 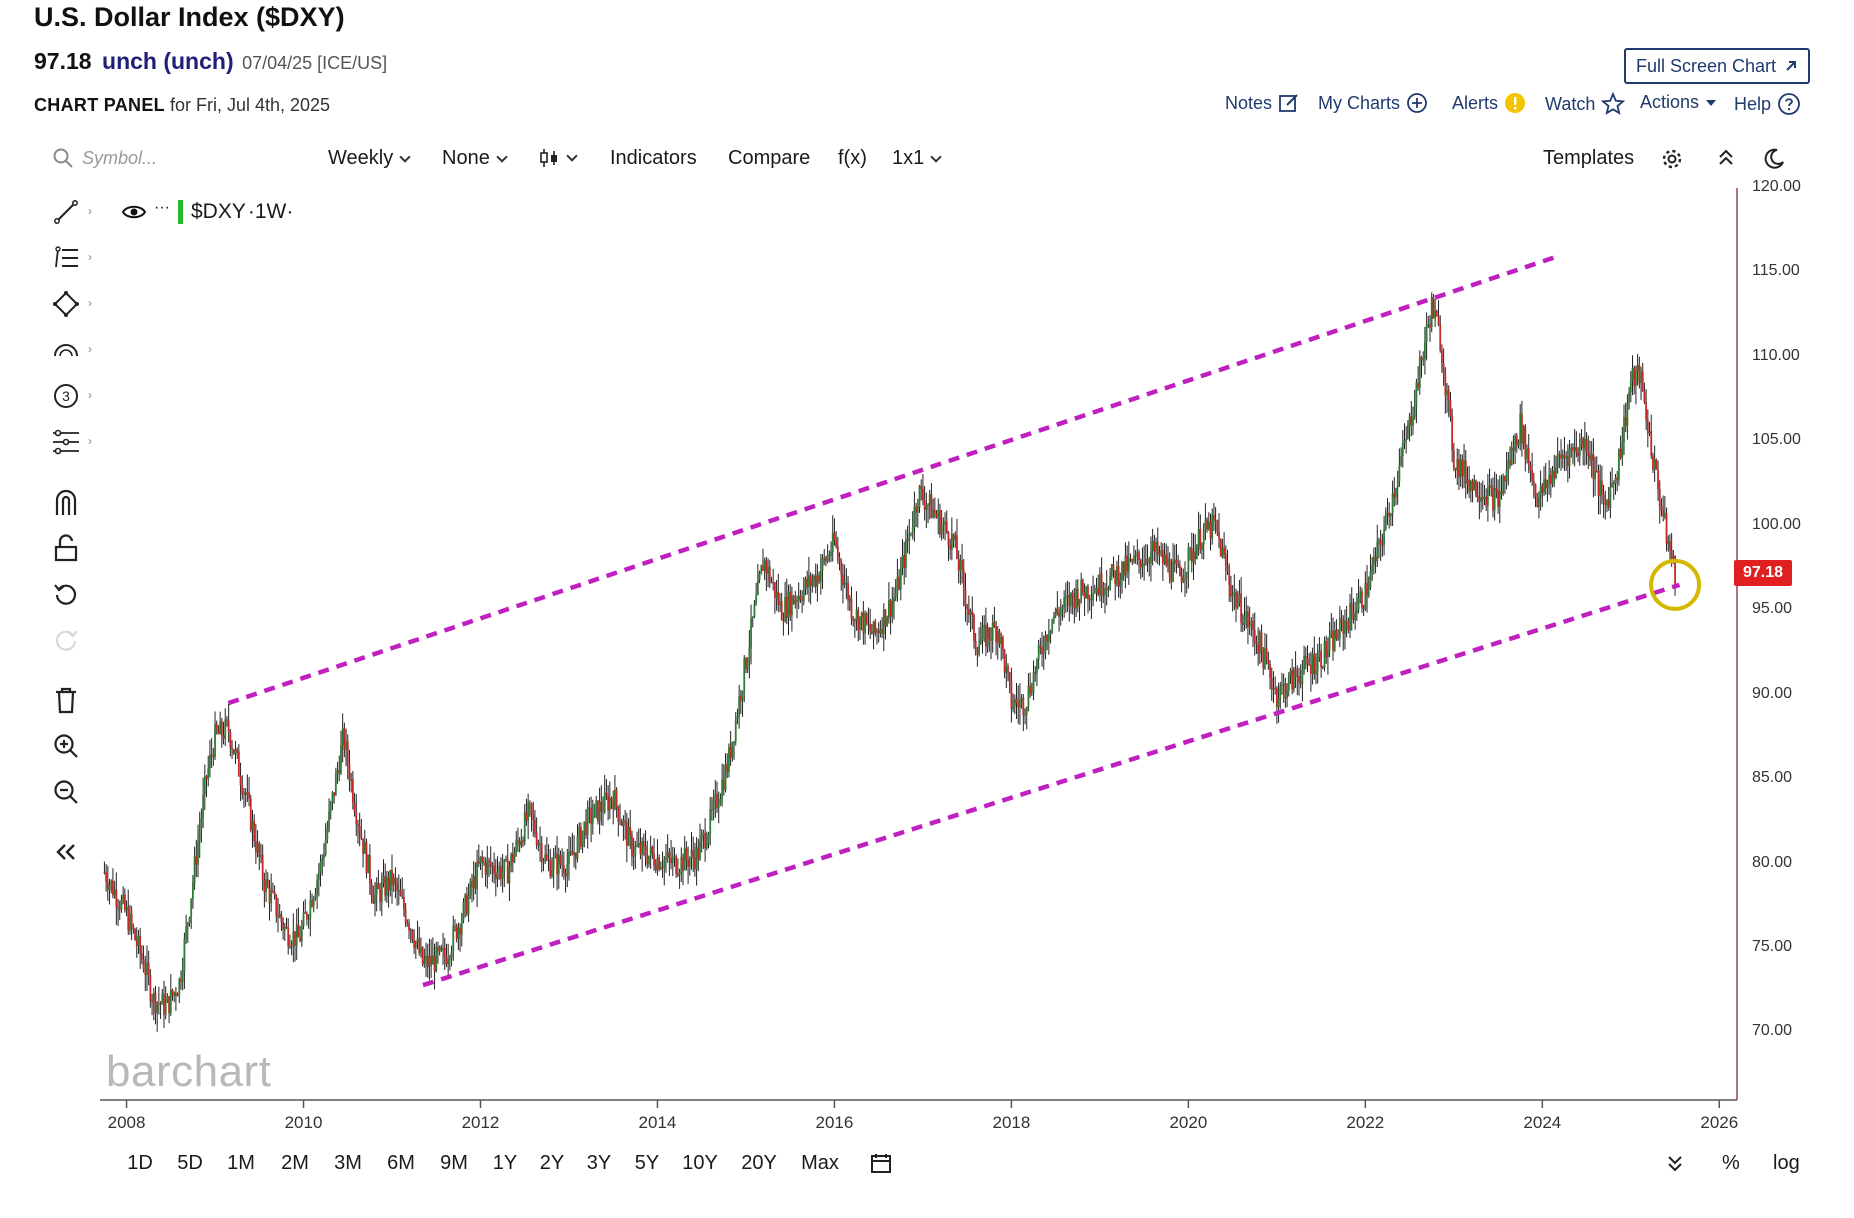 What do you see at coordinates (1786, 1163) in the screenshot?
I see `log-toggle: log` at bounding box center [1786, 1163].